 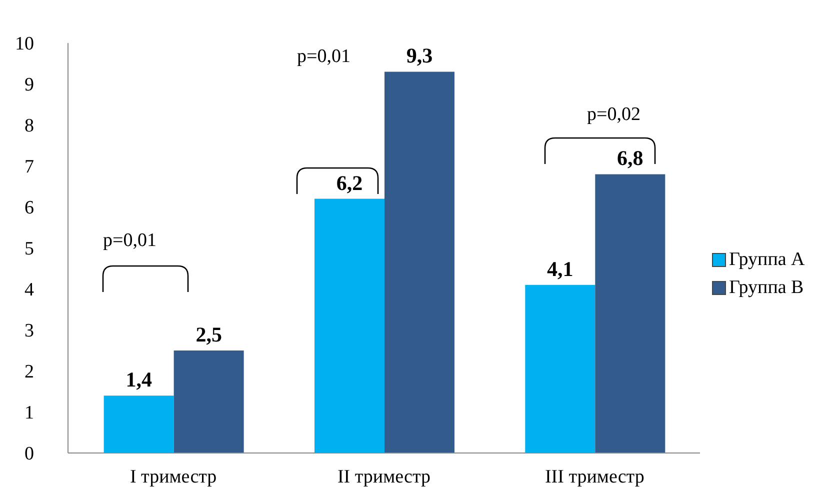 What do you see at coordinates (29, 208) in the screenshot?
I see `y-tick-label: 6` at bounding box center [29, 208].